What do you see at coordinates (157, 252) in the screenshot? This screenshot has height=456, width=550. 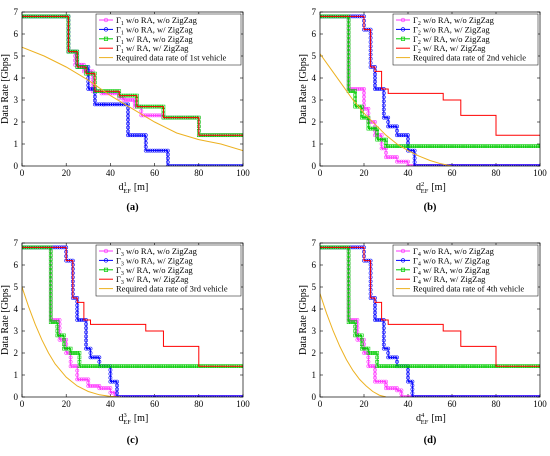 I see `legend-label: Γ3 w/o RA, w/o ZigZag` at bounding box center [157, 252].